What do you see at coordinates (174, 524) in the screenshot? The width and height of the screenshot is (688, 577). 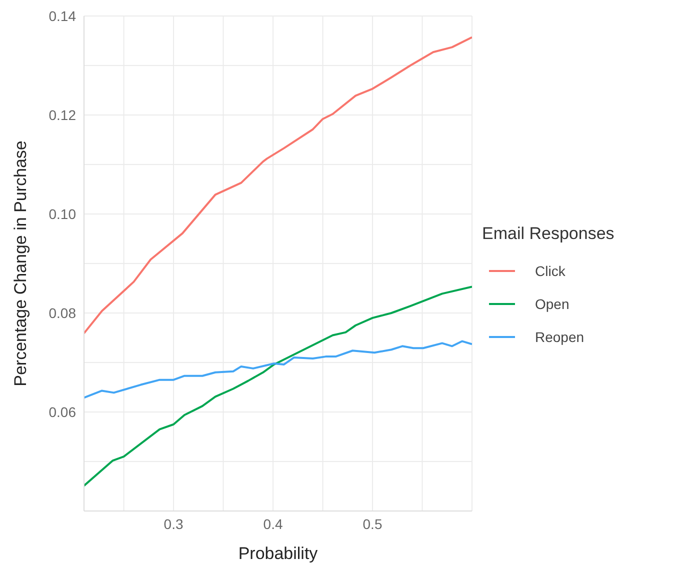 I see `x-tick-label: 0.3` at bounding box center [174, 524].